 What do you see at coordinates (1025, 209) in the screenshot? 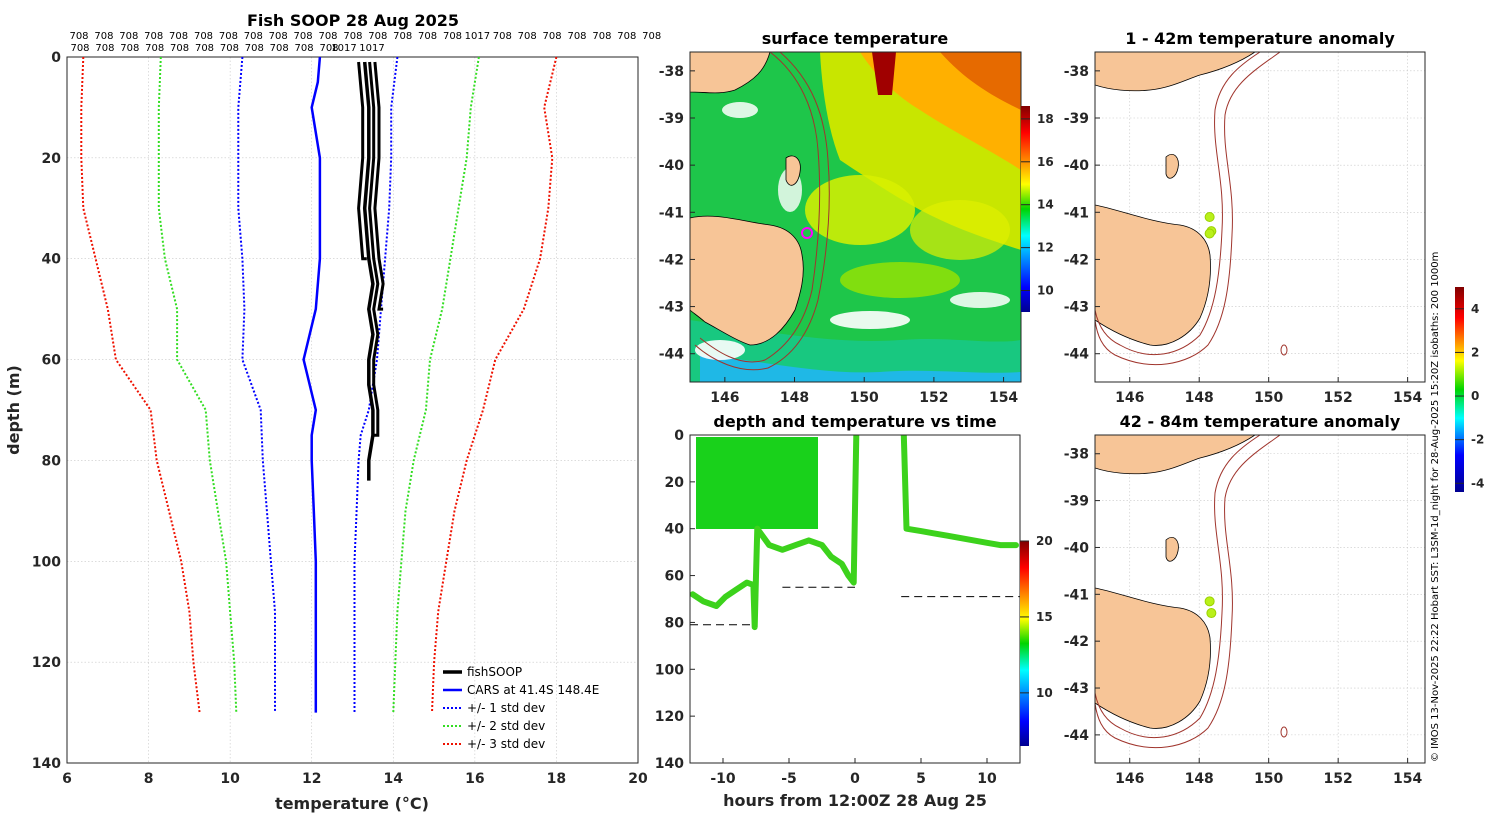
I see `sst-colorbar` at bounding box center [1025, 209].